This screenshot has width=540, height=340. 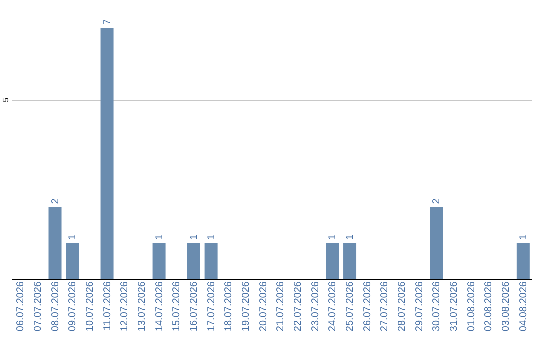 I want to click on x-tick-label: 09.07.2026, so click(x=73, y=306).